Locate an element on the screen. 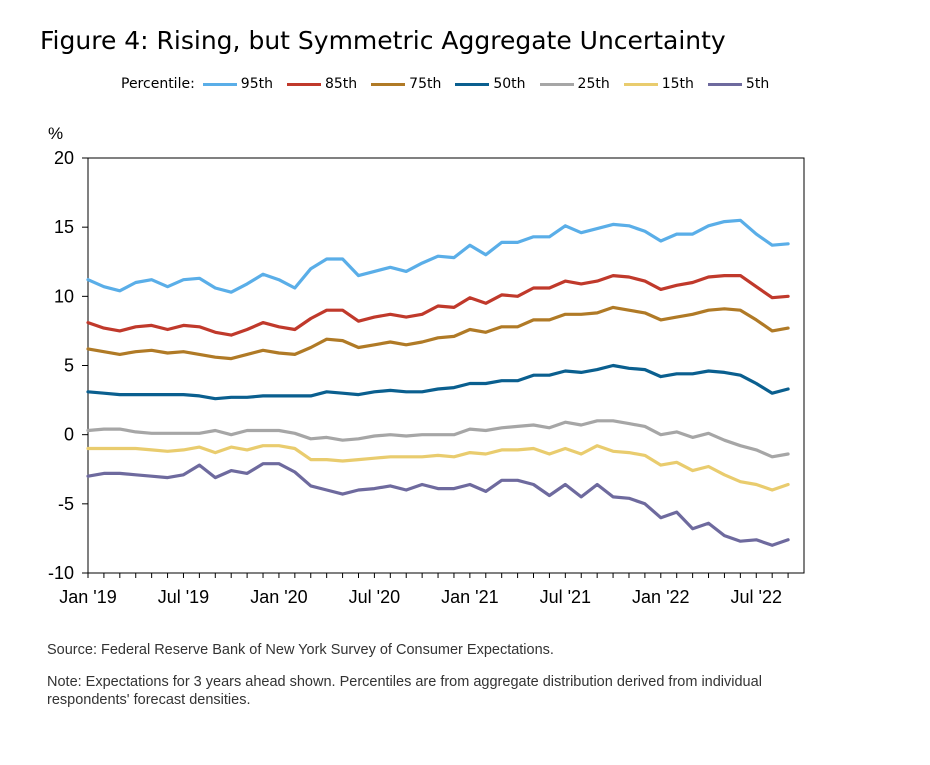 The height and width of the screenshot is (765, 930). series-line-95th is located at coordinates (438, 256).